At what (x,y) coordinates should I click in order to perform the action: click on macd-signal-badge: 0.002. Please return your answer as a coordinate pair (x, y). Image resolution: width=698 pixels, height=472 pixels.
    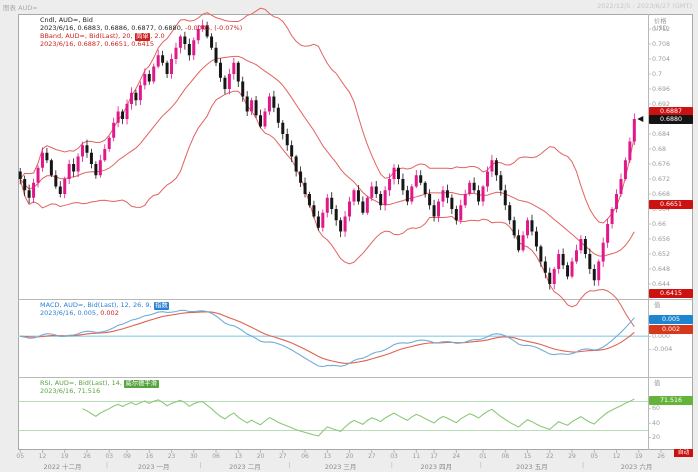
    Looking at the image, I should click on (671, 330).